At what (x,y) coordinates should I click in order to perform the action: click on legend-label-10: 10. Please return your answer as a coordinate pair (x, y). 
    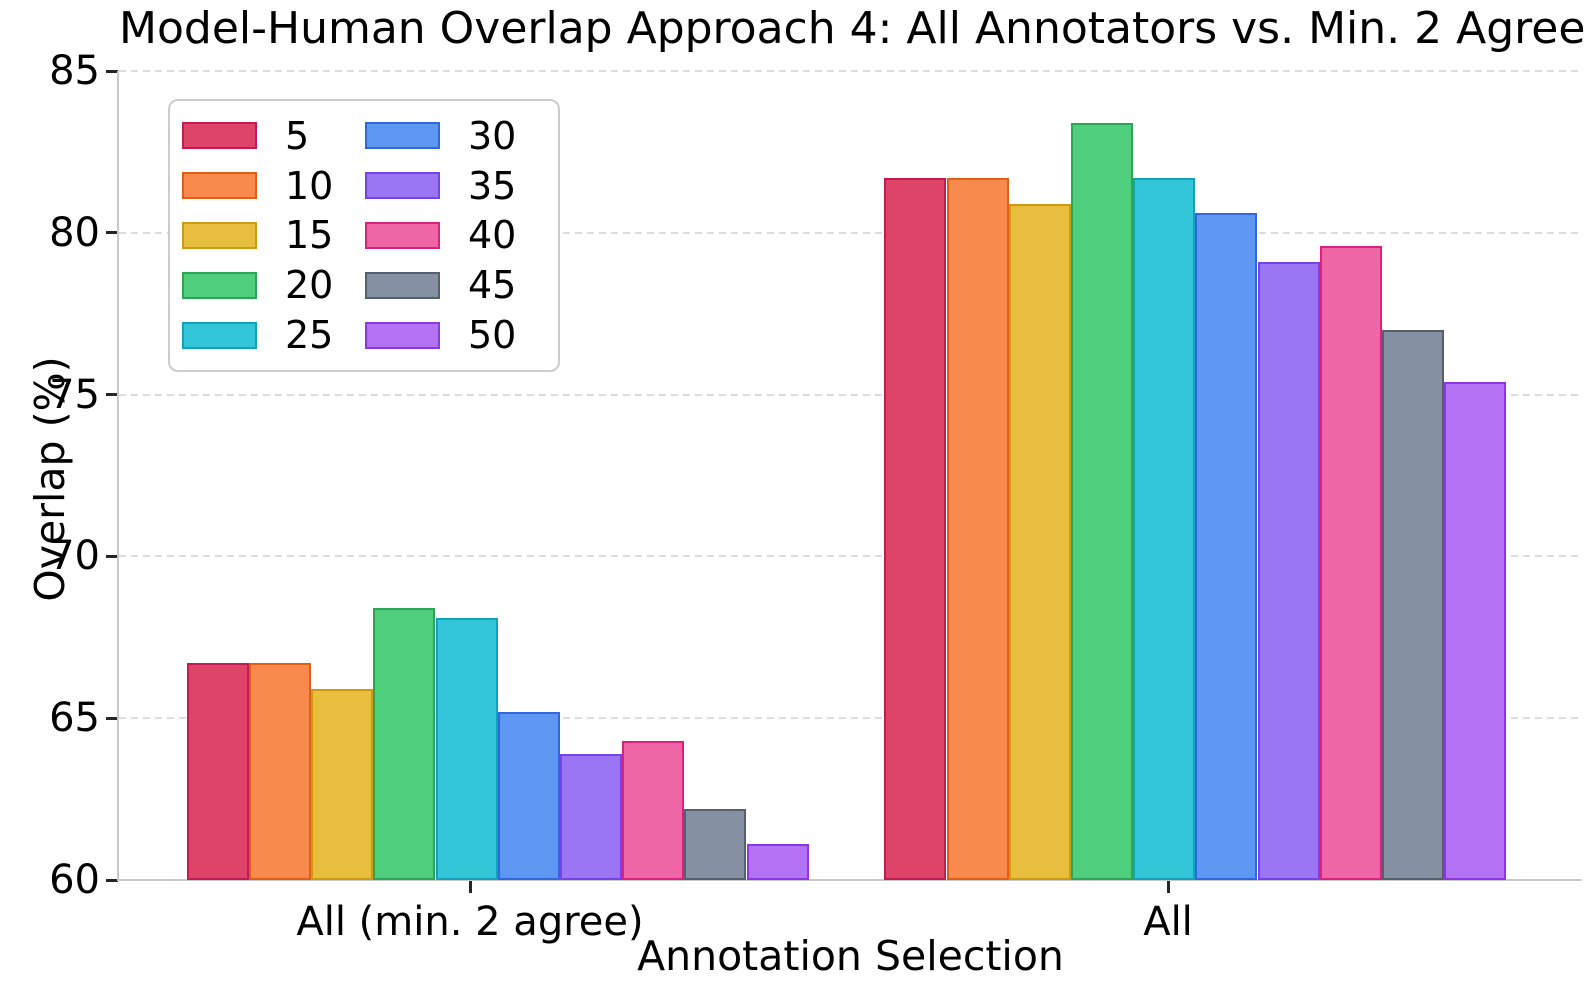
    Looking at the image, I should click on (309, 185).